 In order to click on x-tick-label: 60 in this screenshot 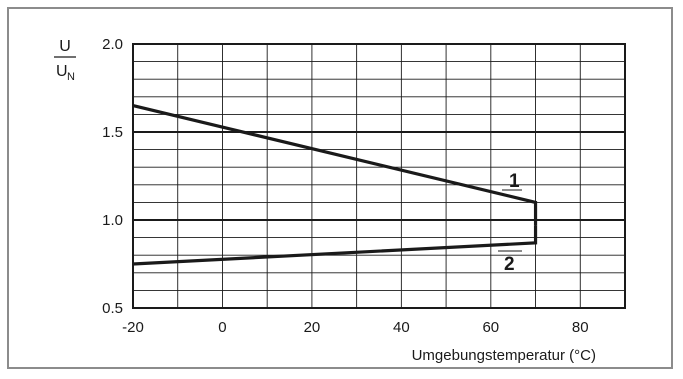, I will do `click(490, 327)`.